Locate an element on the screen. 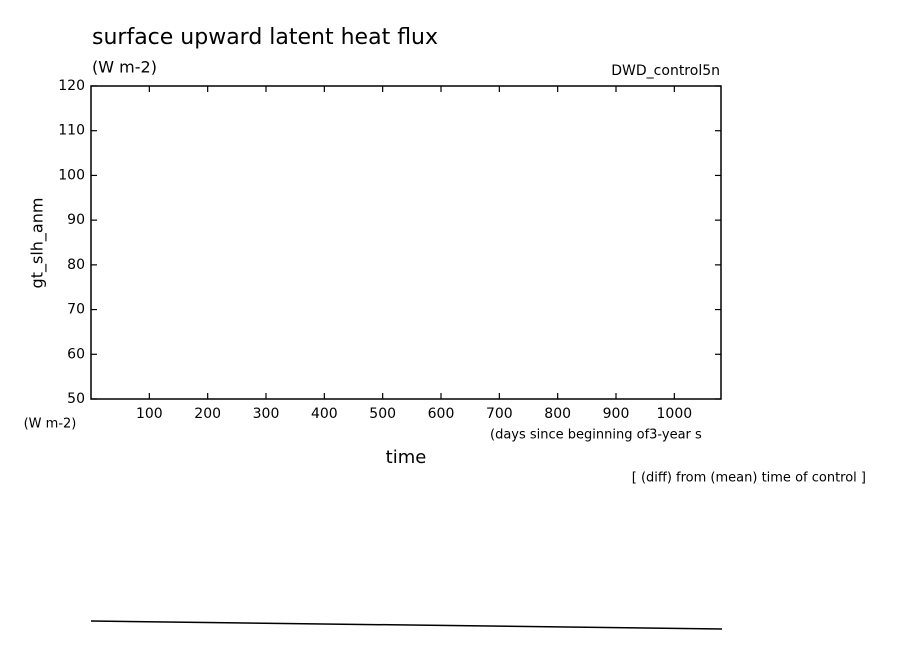 This screenshot has width=904, height=654. x-tick-label: 400 is located at coordinates (324, 414).